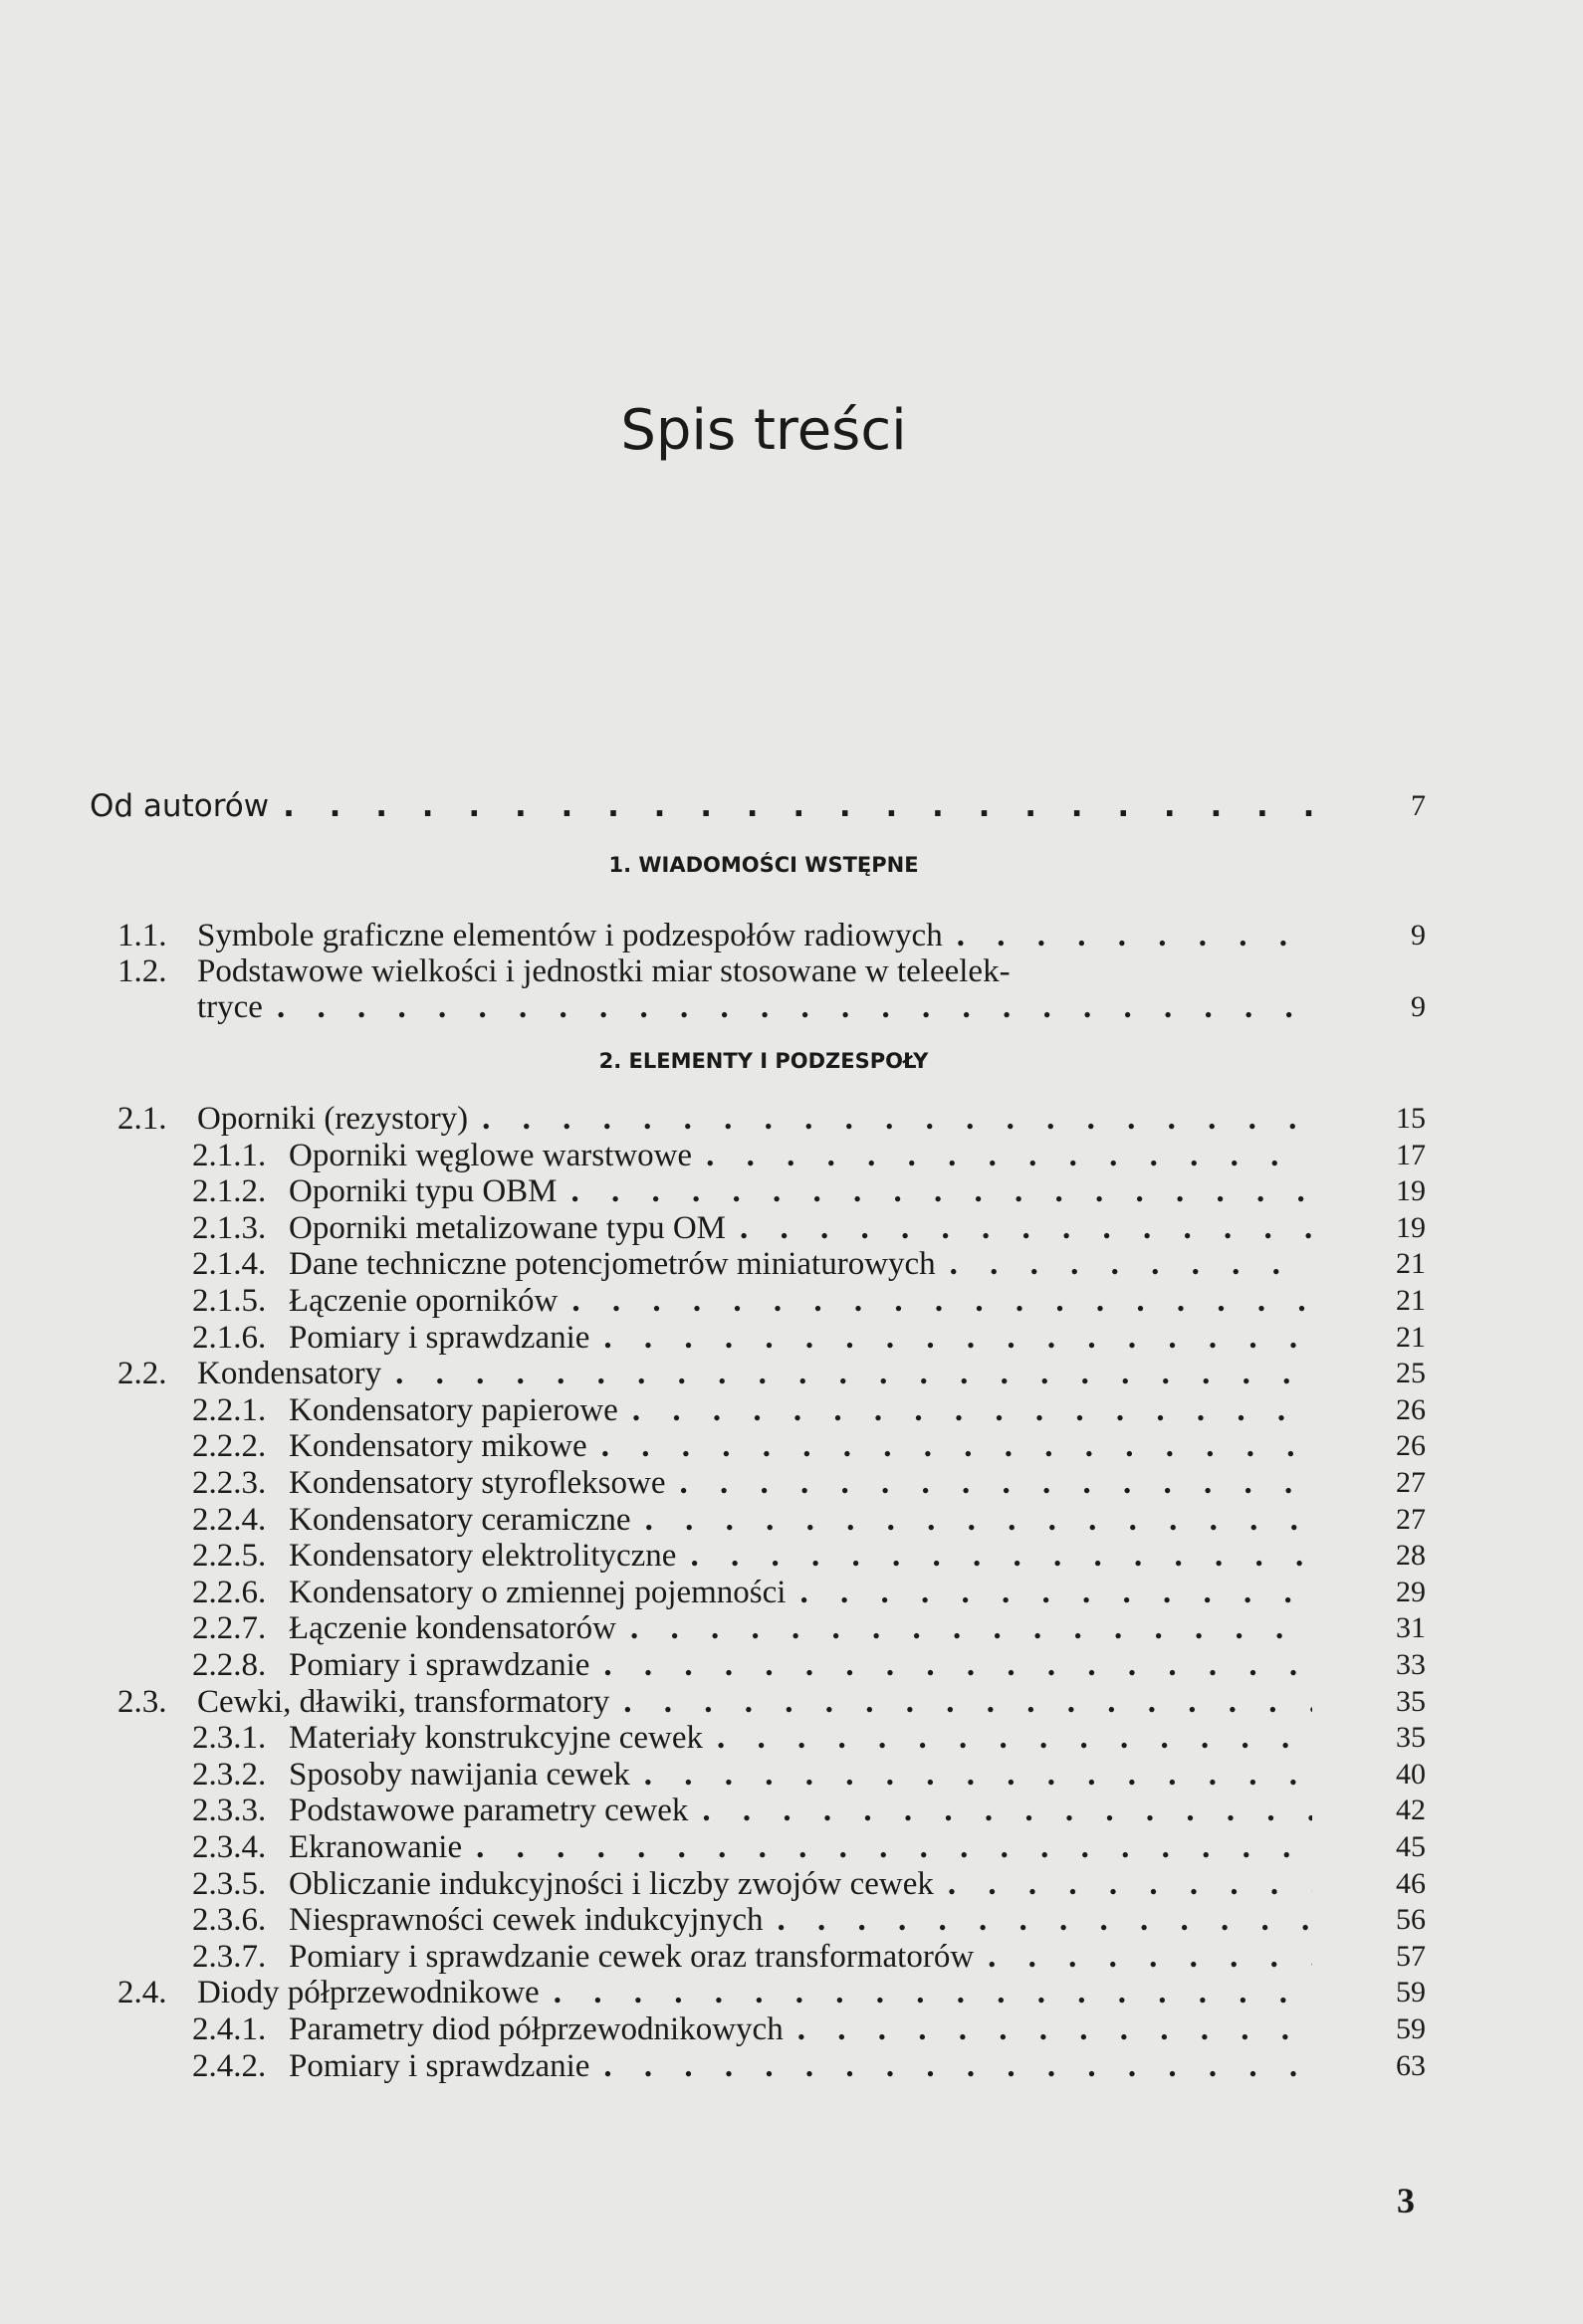 The width and height of the screenshot is (1583, 2324). I want to click on entry-number: 2.1.4., so click(229, 1264).